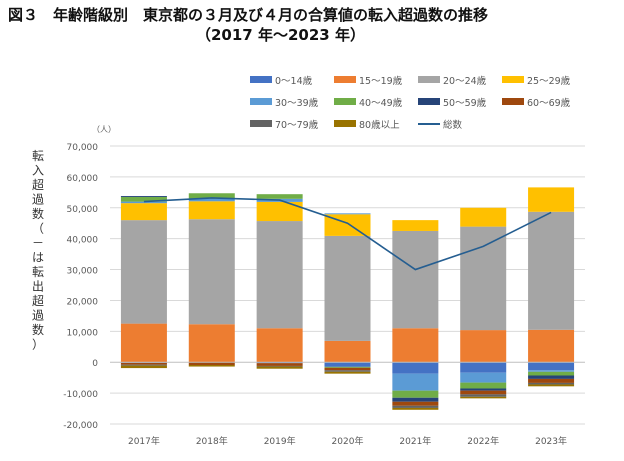 The width and height of the screenshot is (624, 461). Describe the element at coordinates (549, 81) in the screenshot. I see `legend-label: 25～29歳` at that location.